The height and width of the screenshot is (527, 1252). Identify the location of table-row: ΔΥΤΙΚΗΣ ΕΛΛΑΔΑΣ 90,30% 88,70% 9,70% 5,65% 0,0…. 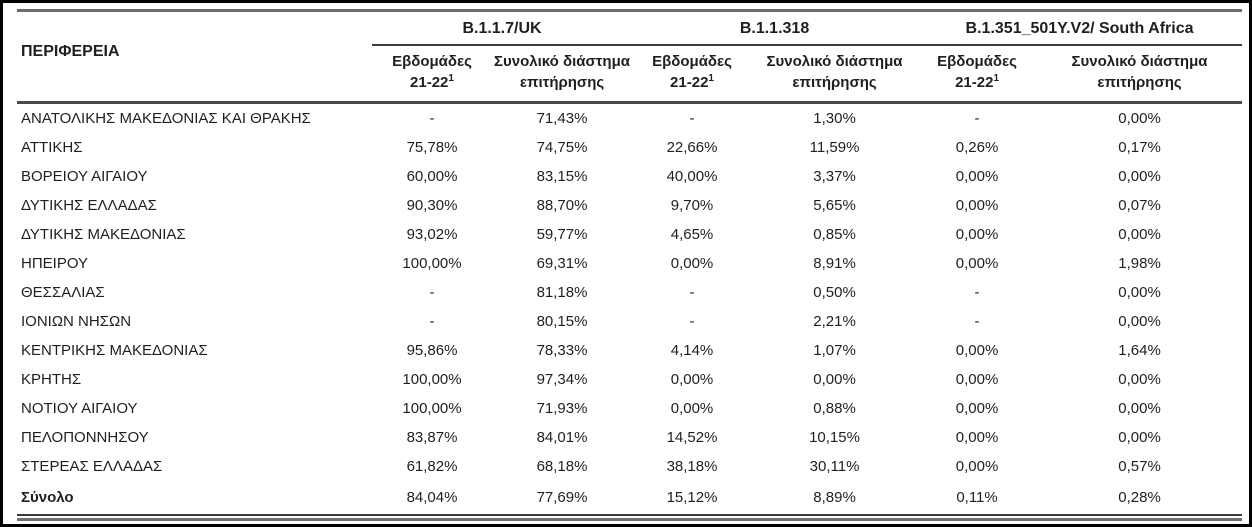
(629, 205).